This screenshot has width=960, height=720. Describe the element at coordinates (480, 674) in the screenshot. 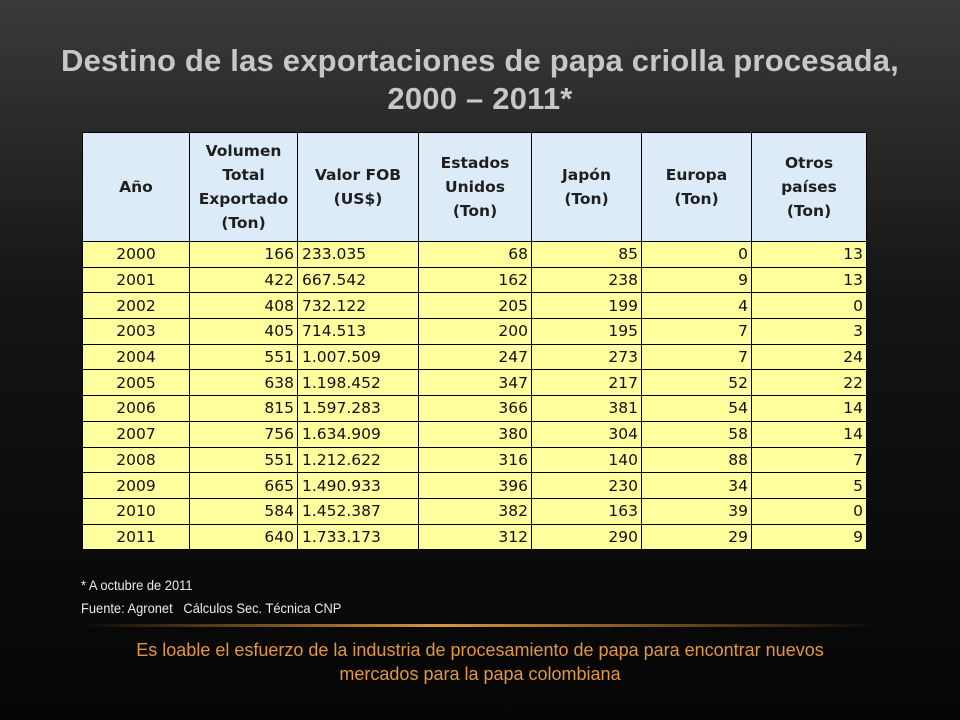

I see `footer-line2: mercados para la papa colombiana` at that location.